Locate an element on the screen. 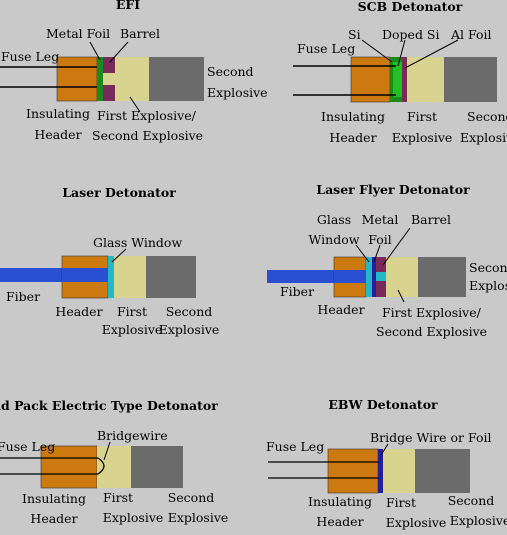  efi-metal-foil is located at coordinates (100, 79).